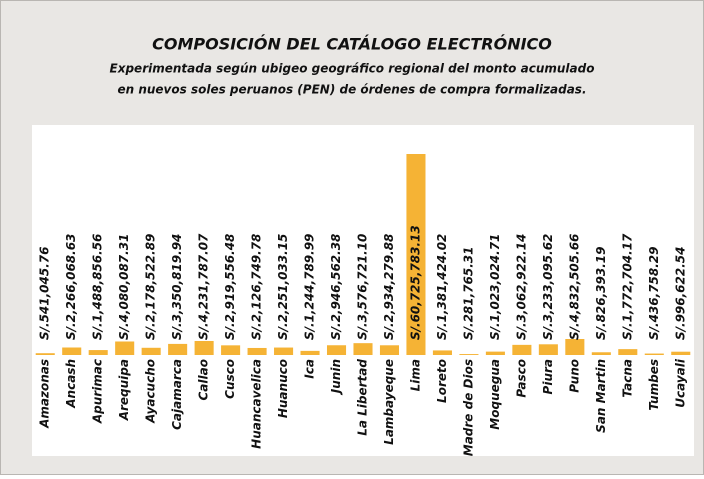 The height and width of the screenshot is (479, 704). Describe the element at coordinates (204, 286) in the screenshot. I see `value-label: S/.4,231,787.07` at that location.